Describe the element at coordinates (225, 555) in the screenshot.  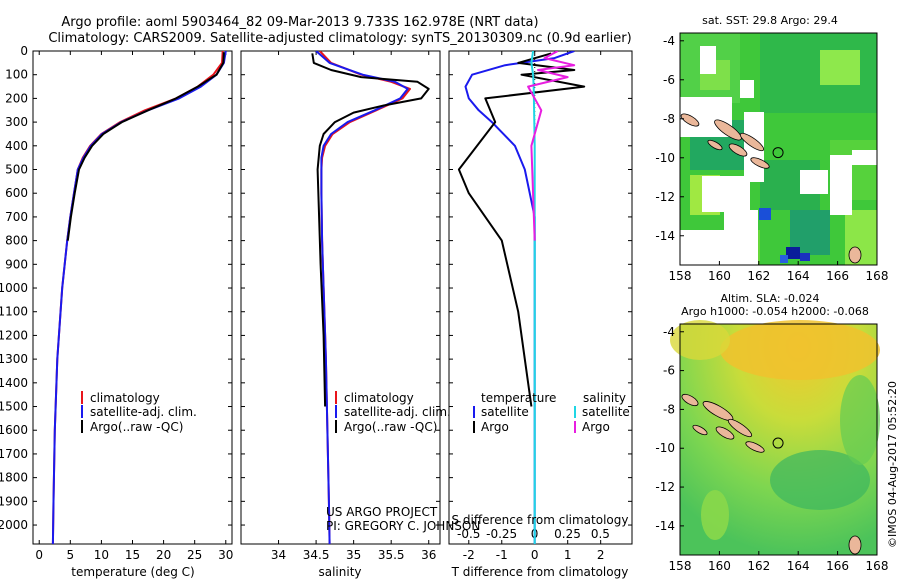
I see `x-tick-label: 30` at that location.